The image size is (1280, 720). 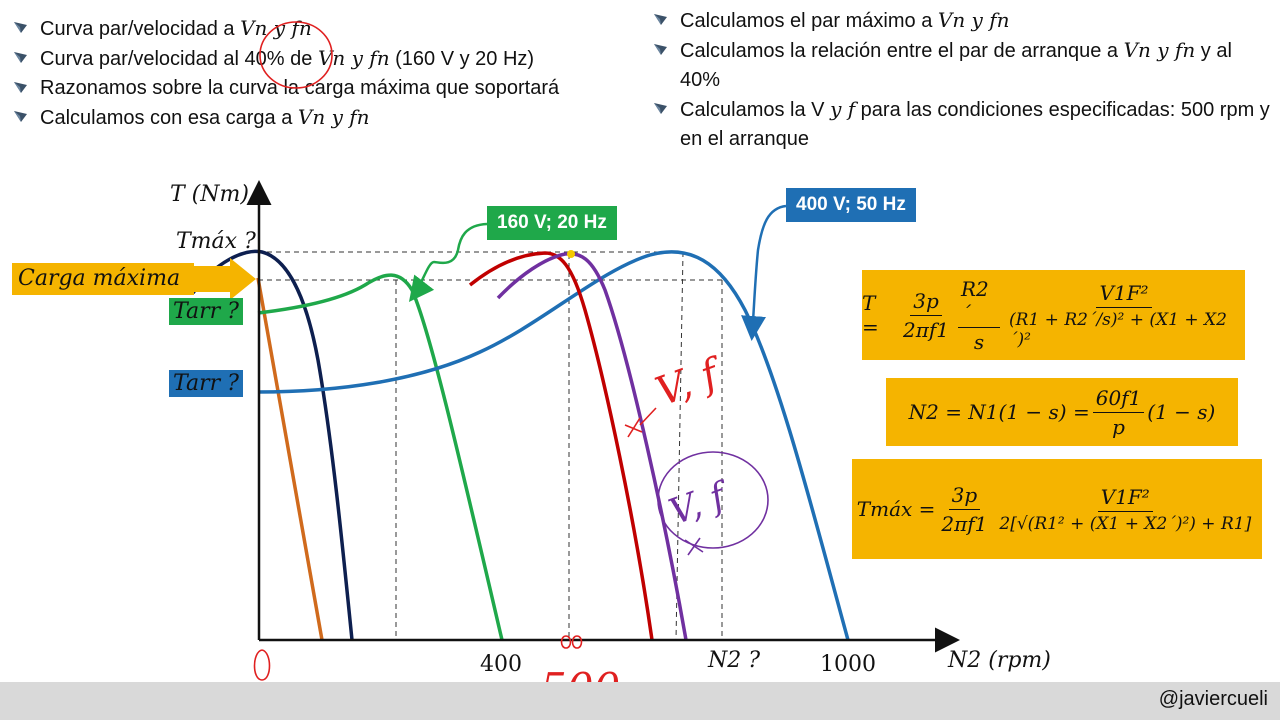 I want to click on purple-x-mark, so click(x=694, y=546).